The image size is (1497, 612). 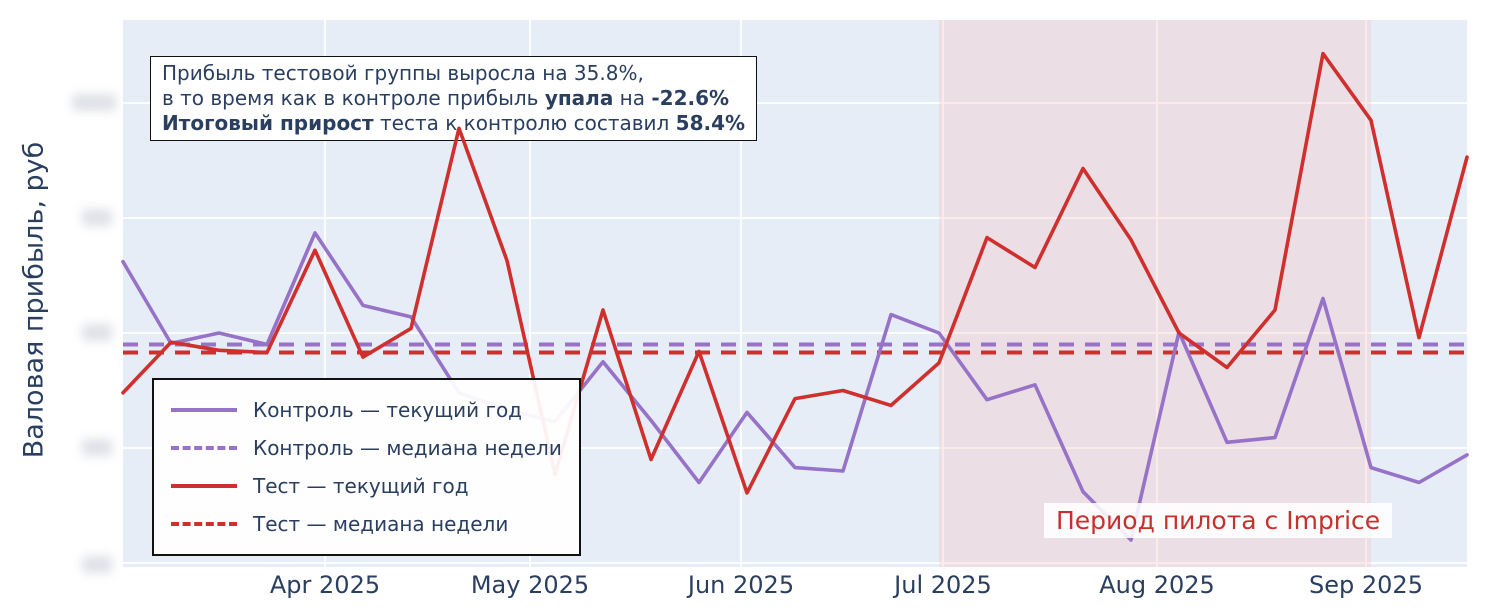 I want to click on legend-item-test-median: Тест — медиана недели, so click(x=366, y=524).